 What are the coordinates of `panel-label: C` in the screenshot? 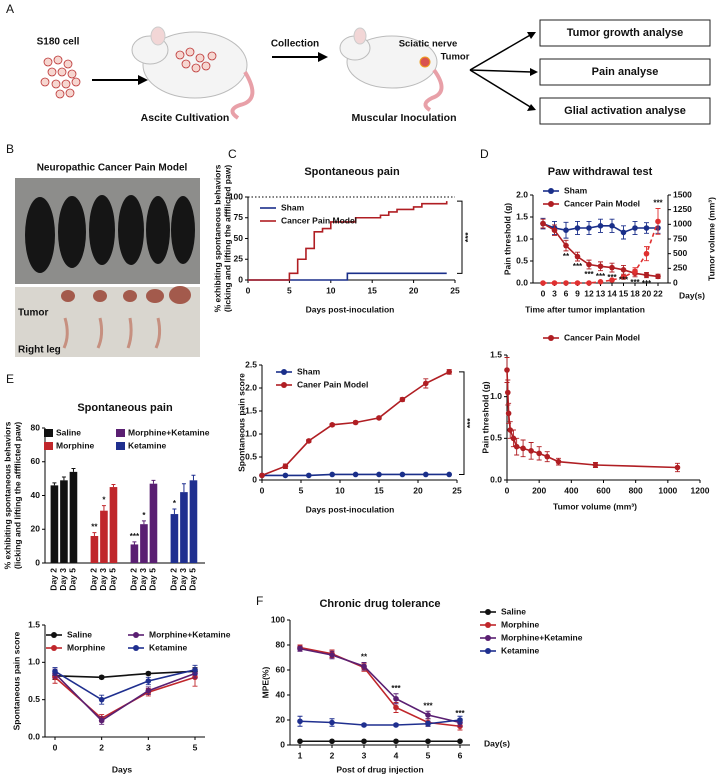 It's located at (232, 154).